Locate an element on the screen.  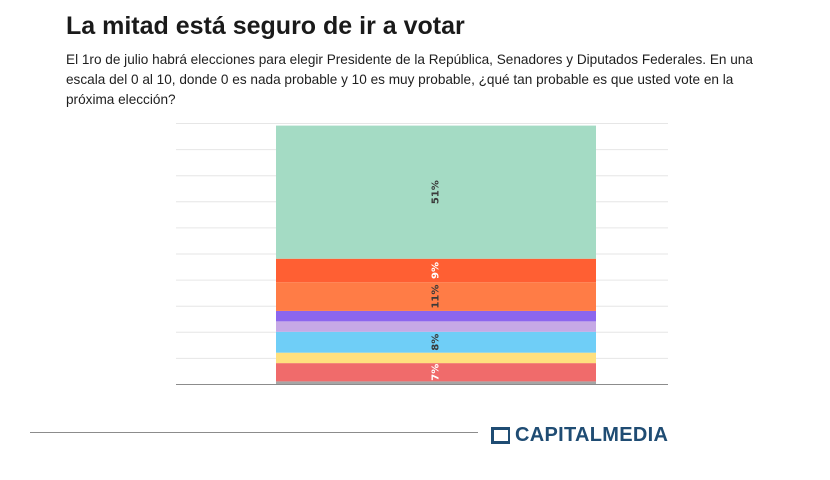
data-label: 11% is located at coordinates (436, 297).